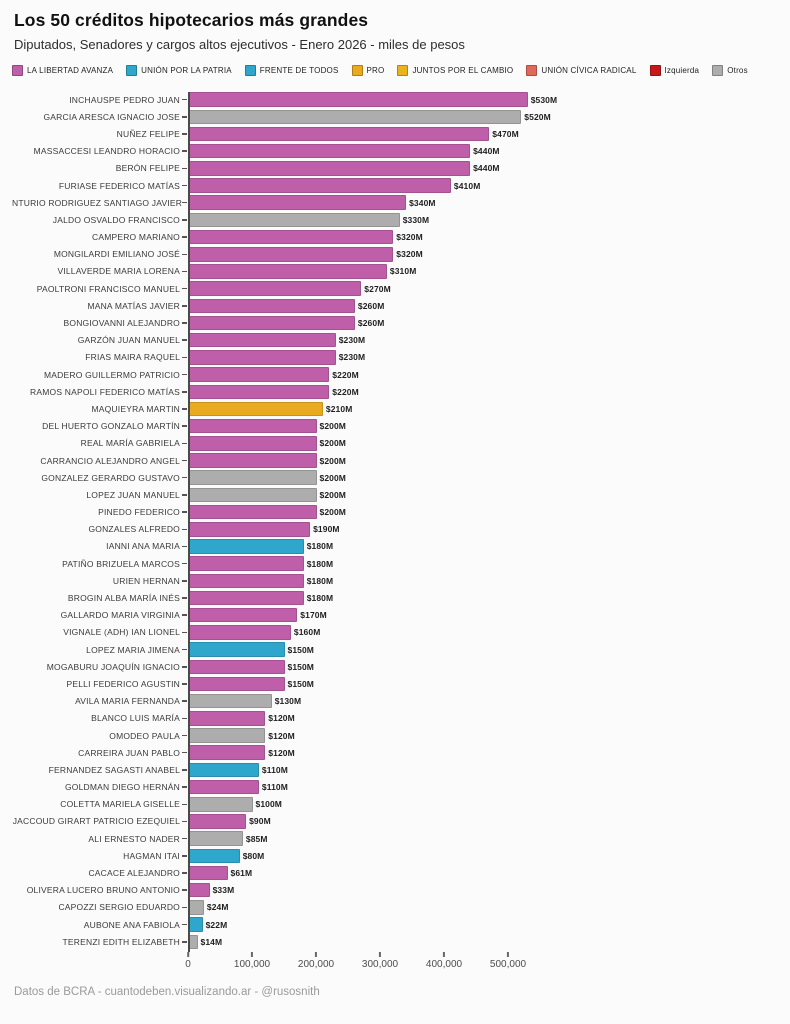 The width and height of the screenshot is (790, 1024). Describe the element at coordinates (307, 632) in the screenshot. I see `bar-value-label: $160M` at that location.